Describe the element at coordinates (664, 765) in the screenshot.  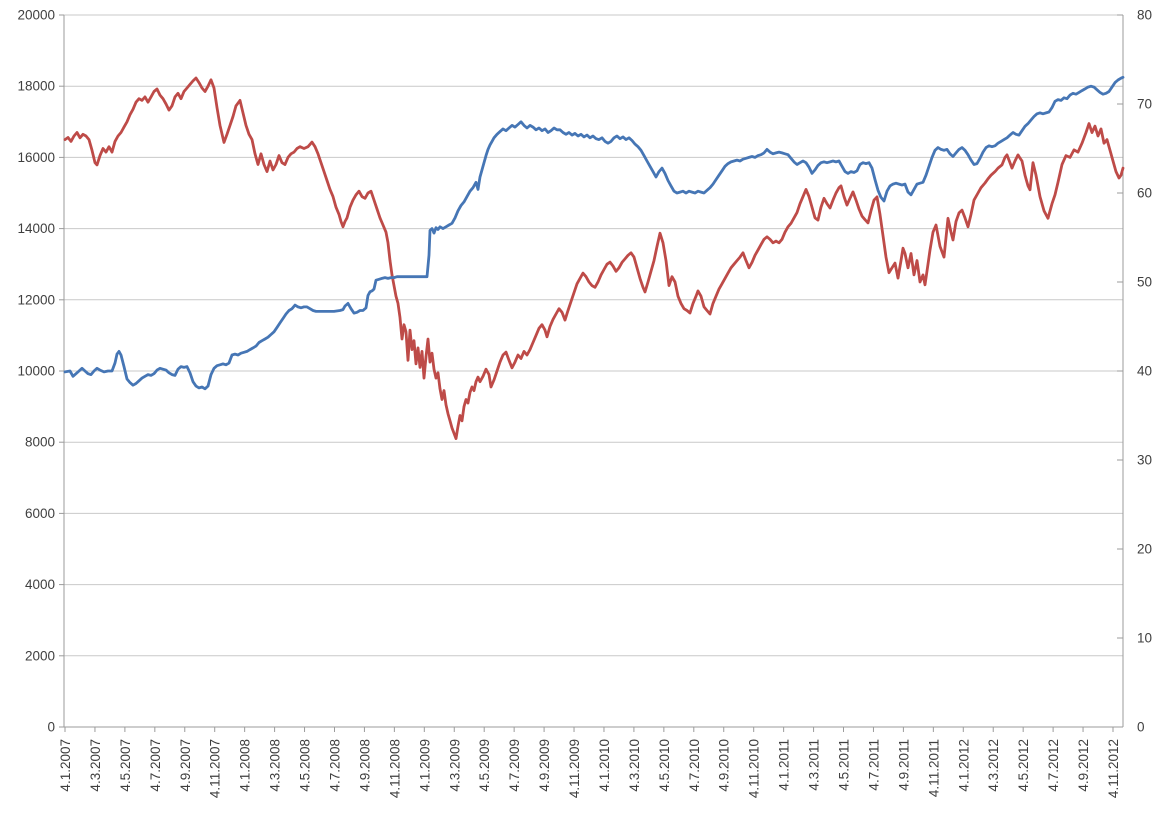
I see `x-axis-tick-label: 4.5.2010` at that location.